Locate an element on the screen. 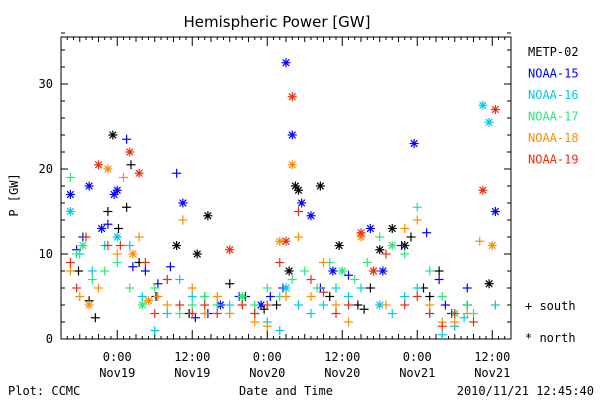 Image resolution: width=600 pixels, height=400 pixels. legend-noaa-19: NOAA-19 is located at coordinates (553, 160).